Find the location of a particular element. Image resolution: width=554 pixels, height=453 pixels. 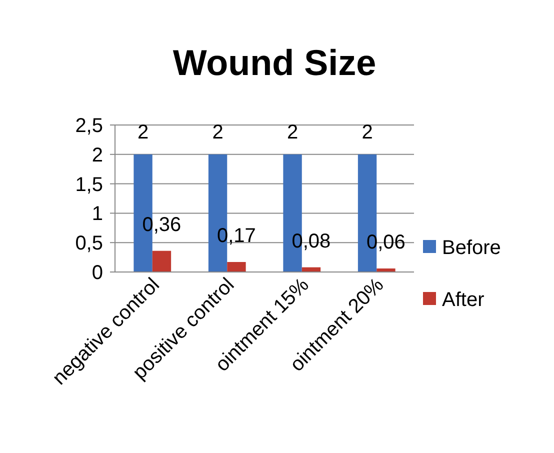

chart-title: Wound Size is located at coordinates (274, 62).